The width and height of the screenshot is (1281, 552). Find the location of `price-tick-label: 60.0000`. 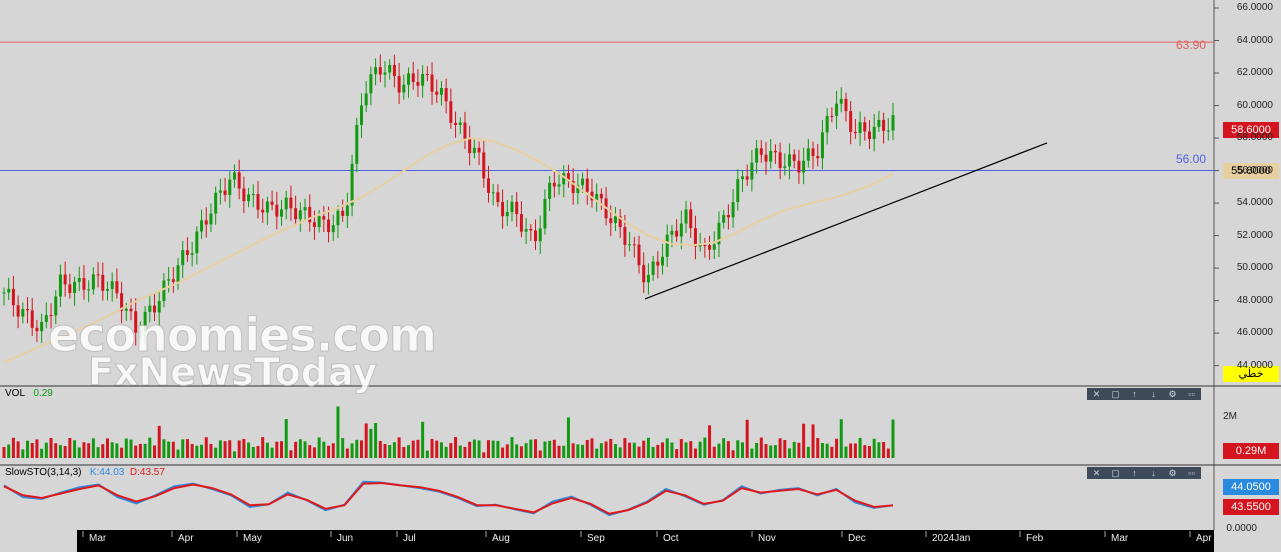

price-tick-label: 60.0000 is located at coordinates (1254, 105).